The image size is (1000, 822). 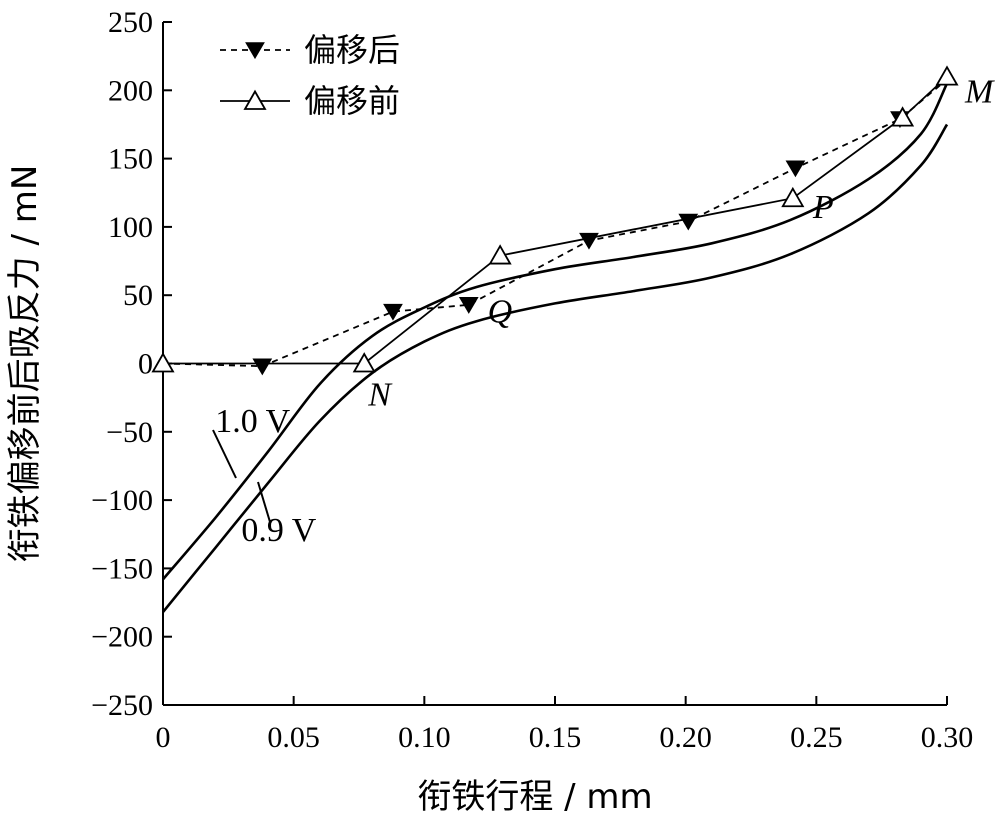 I want to click on y-tick-label: −200, so click(x=122, y=637).